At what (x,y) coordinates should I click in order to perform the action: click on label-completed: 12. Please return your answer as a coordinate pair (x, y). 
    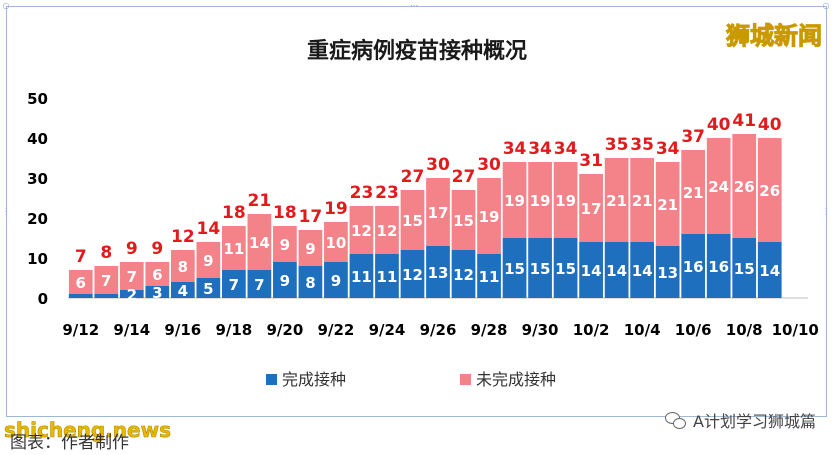
    Looking at the image, I should click on (463, 275).